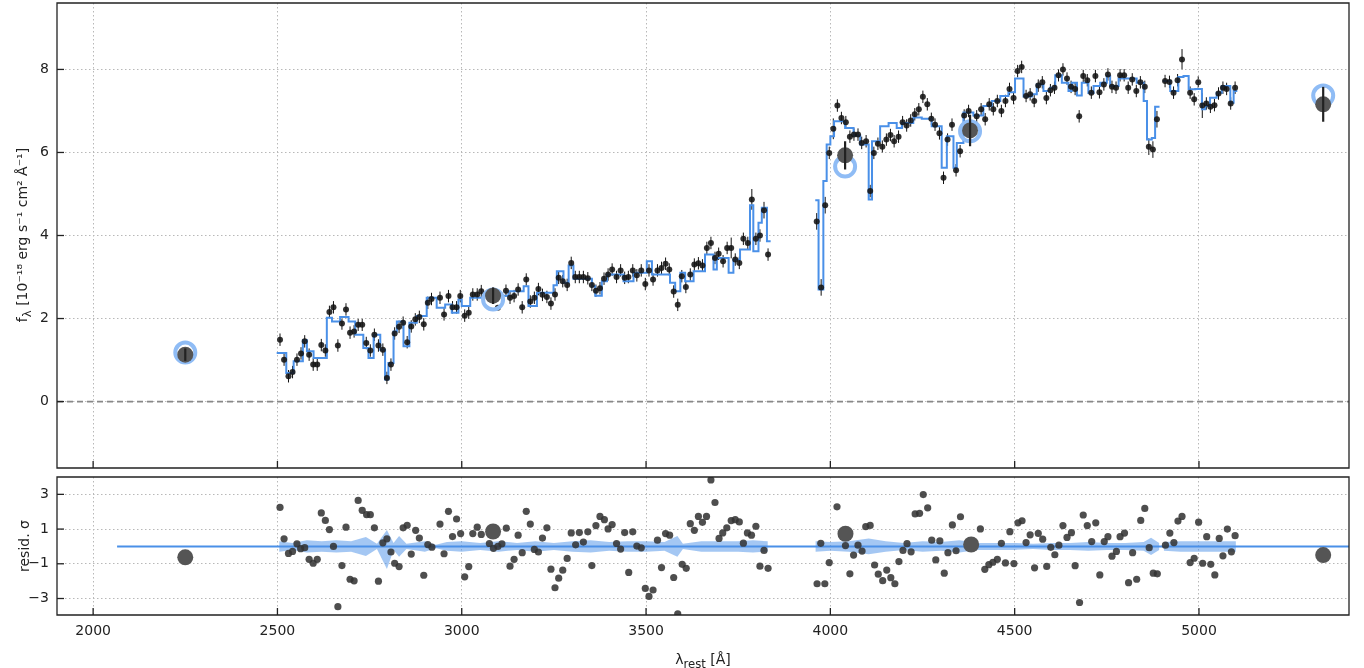 The height and width of the screenshot is (668, 1364). Describe the element at coordinates (38, 597) in the screenshot. I see `y-tick-label: −3` at that location.